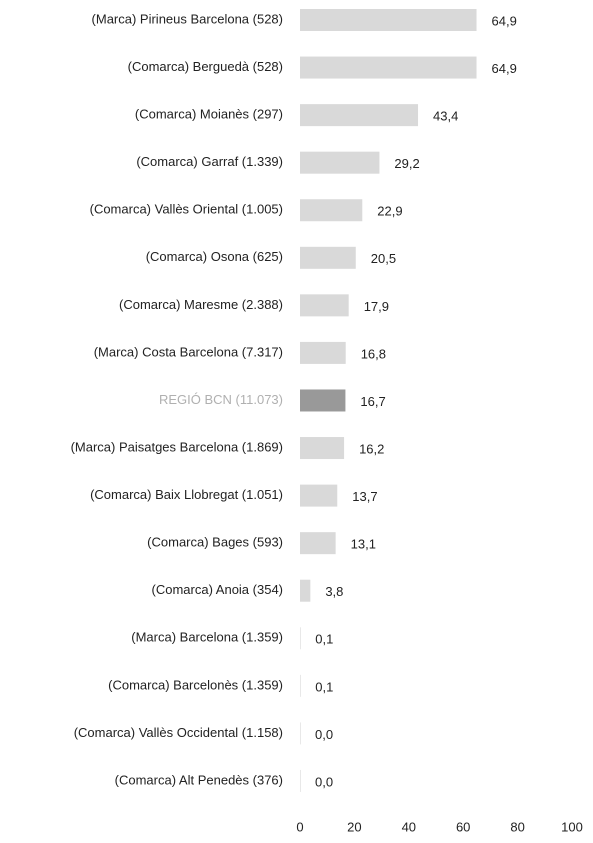 The width and height of the screenshot is (593, 843). Describe the element at coordinates (188, 351) in the screenshot. I see `category-label: (Marca) Costa Barcelona (7.317)` at that location.